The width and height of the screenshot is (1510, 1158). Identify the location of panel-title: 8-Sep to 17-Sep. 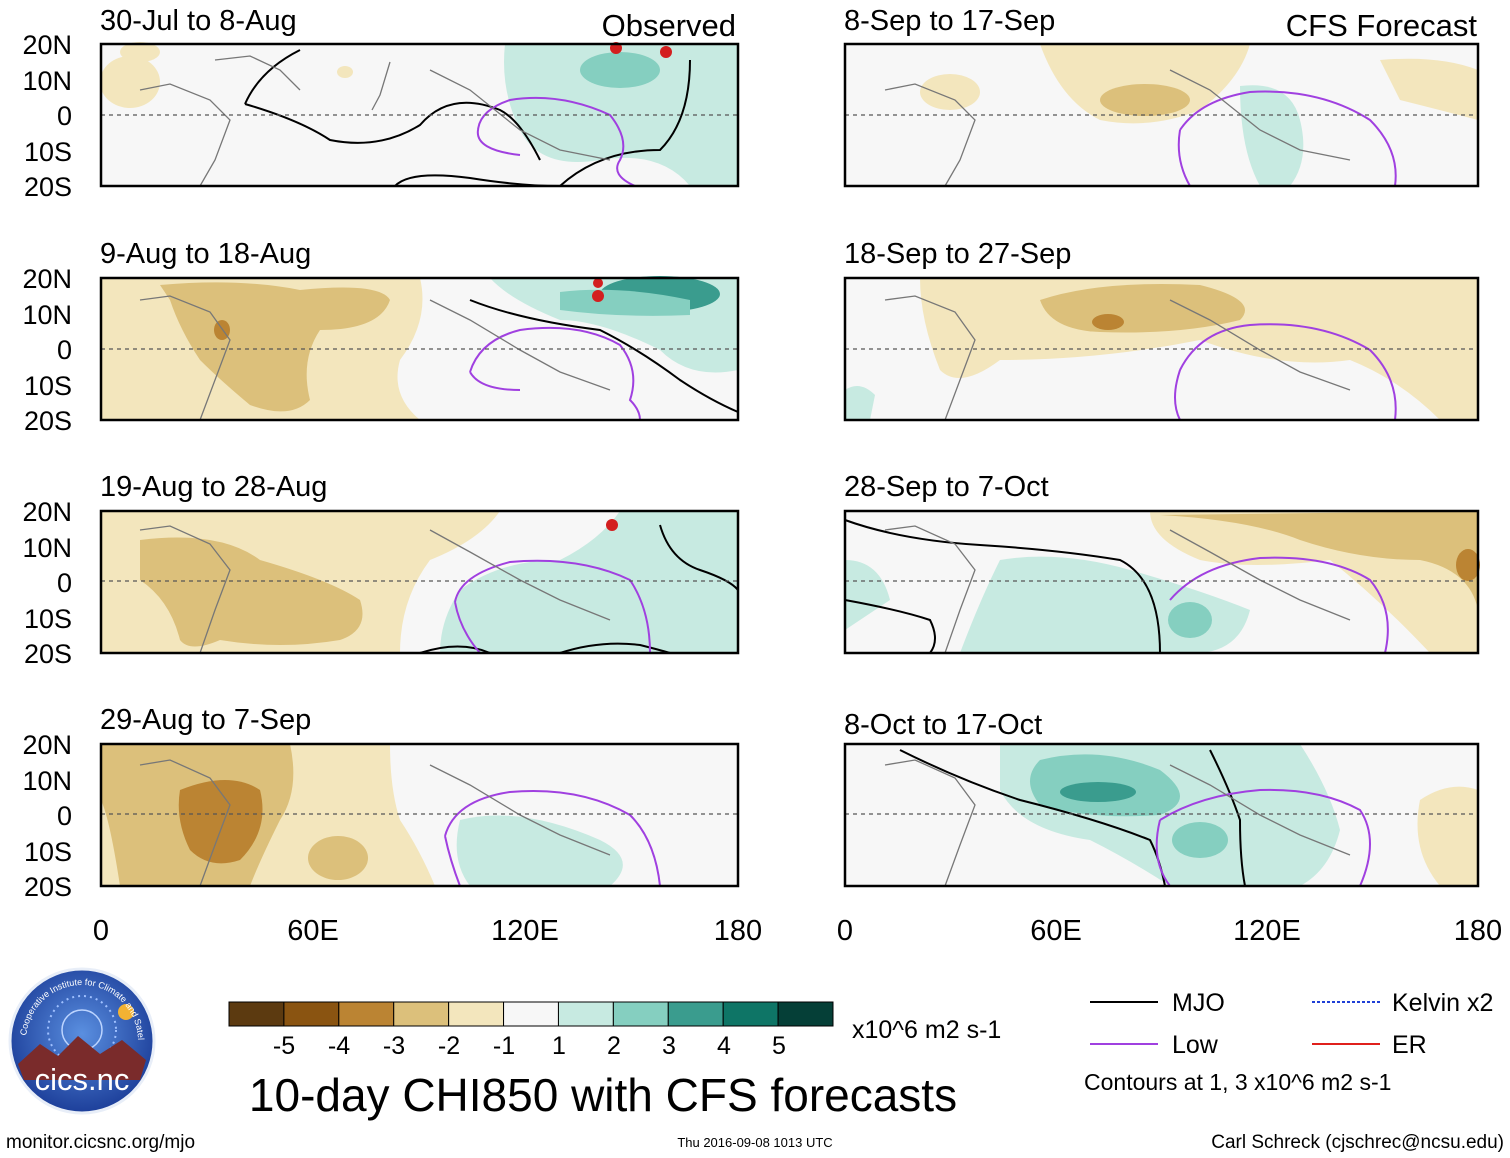
(949, 21).